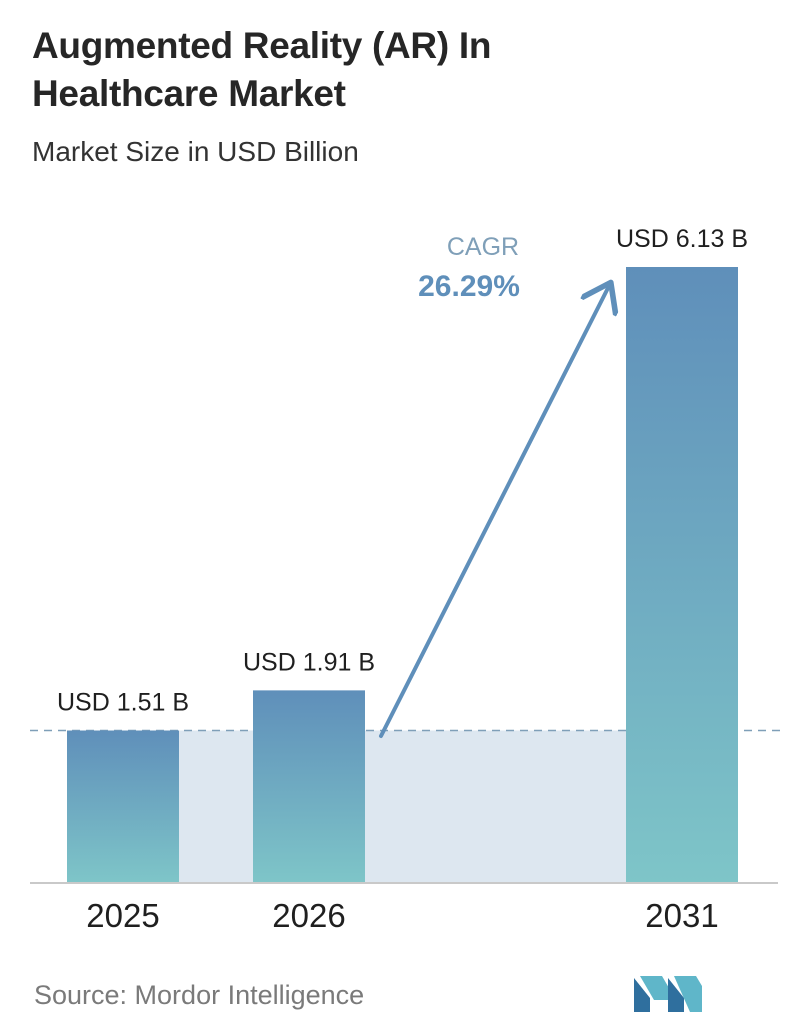 Image resolution: width=796 pixels, height=1034 pixels. Describe the element at coordinates (123, 806) in the screenshot. I see `bar-2025` at that location.